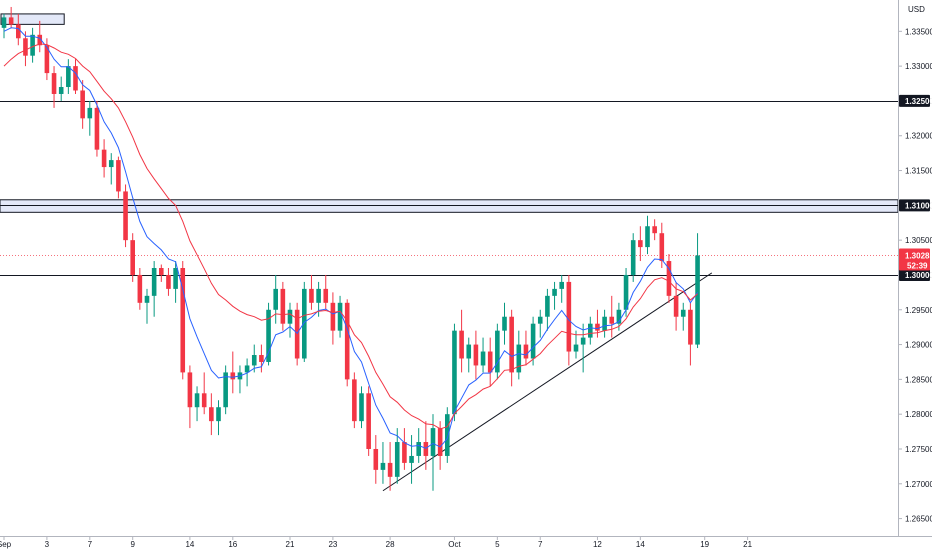 This screenshot has height=550, width=932. I want to click on current-price-badge, so click(914, 259).